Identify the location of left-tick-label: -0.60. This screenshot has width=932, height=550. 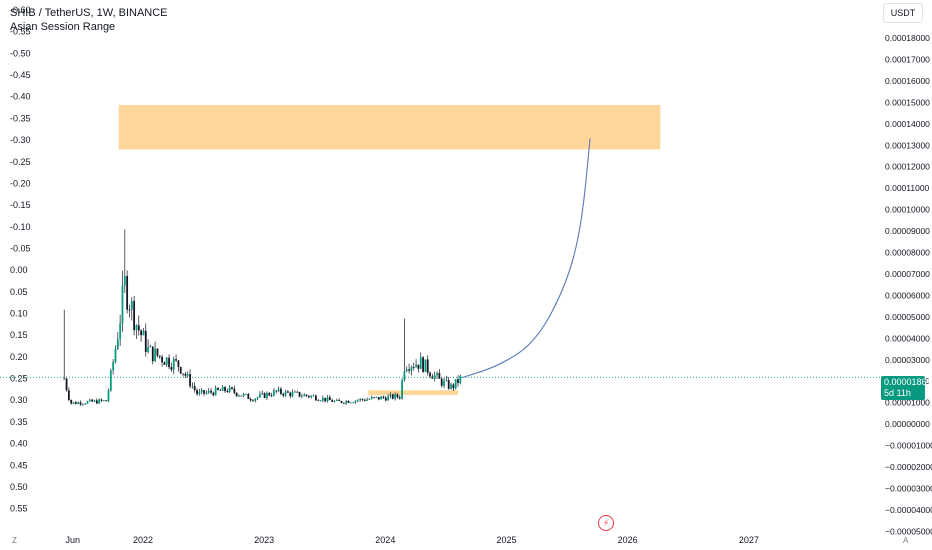
(20, 10).